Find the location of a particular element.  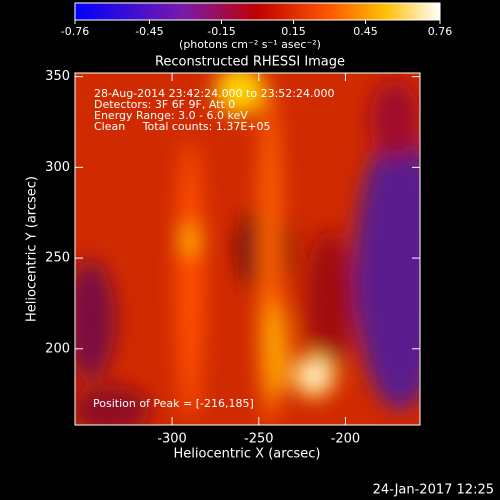

x-tick-label: -300 is located at coordinates (172, 439).